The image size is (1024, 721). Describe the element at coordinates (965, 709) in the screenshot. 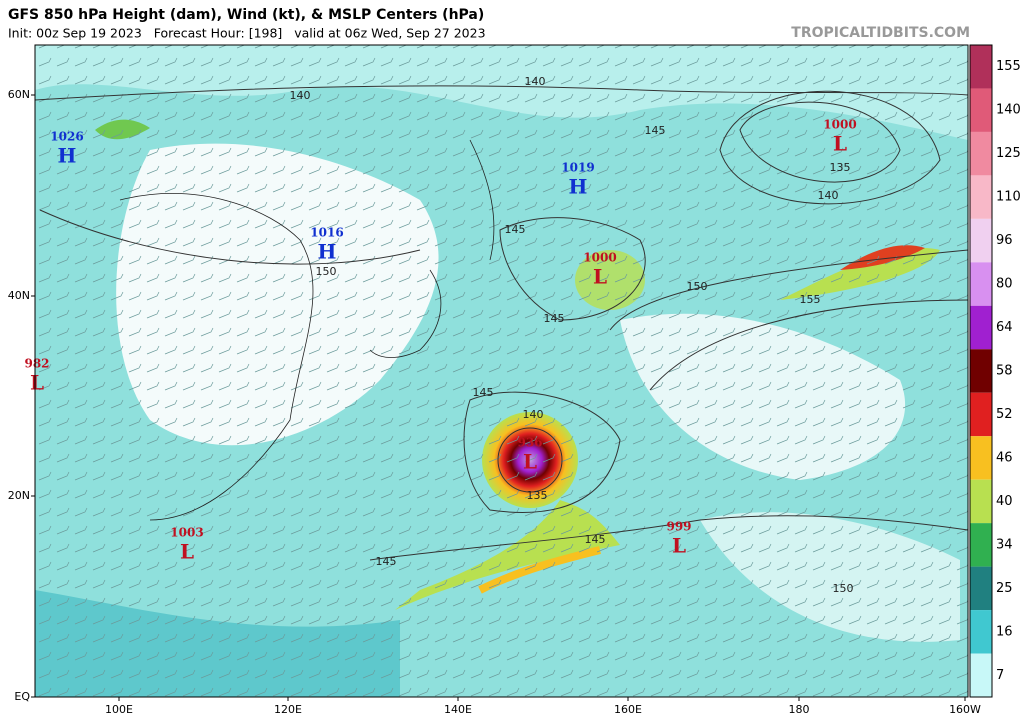

I see `lon-label: 160W` at that location.